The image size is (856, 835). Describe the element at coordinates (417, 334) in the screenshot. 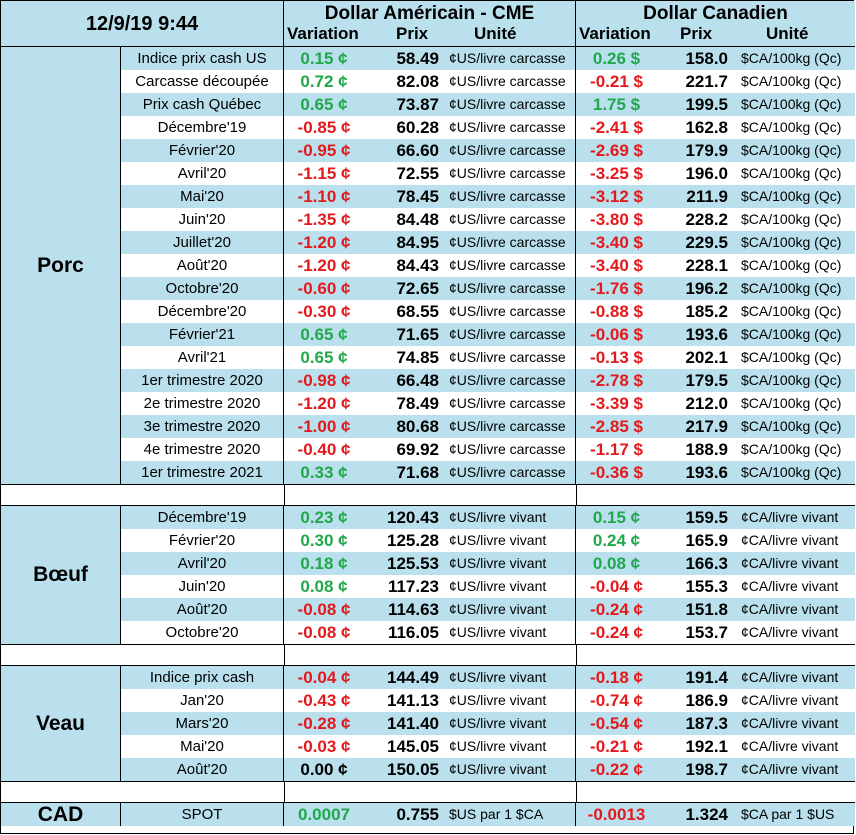

I see `usd-price: 71.65` at that location.